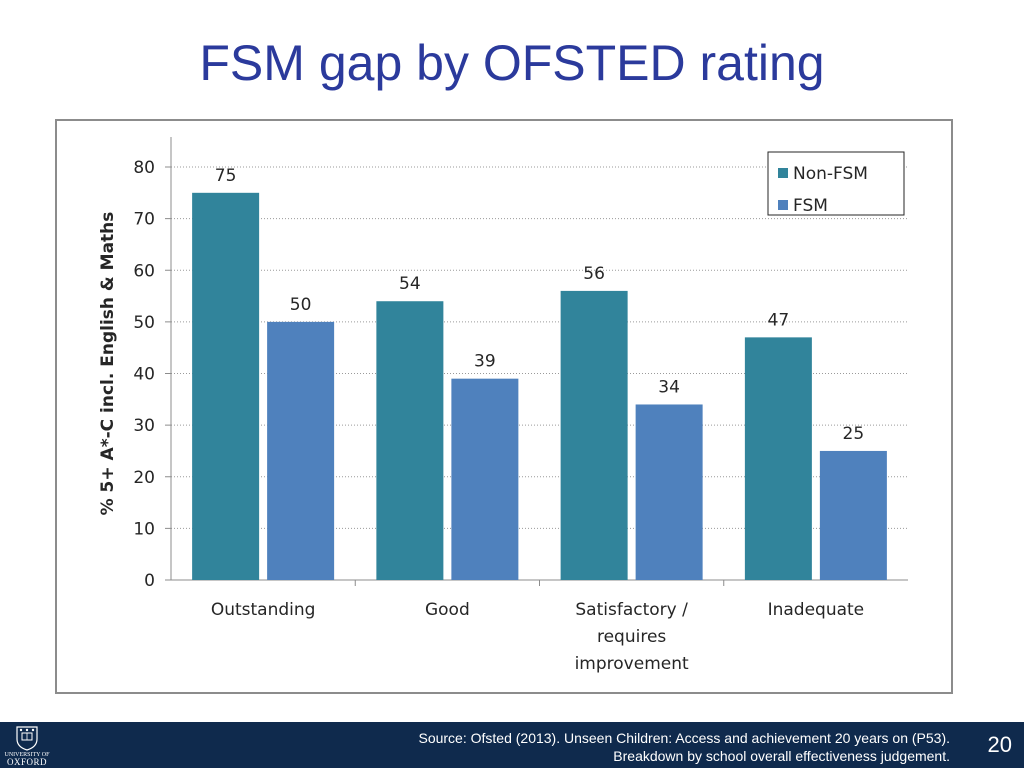  I want to click on x-category-label: Inadequate, so click(816, 610).